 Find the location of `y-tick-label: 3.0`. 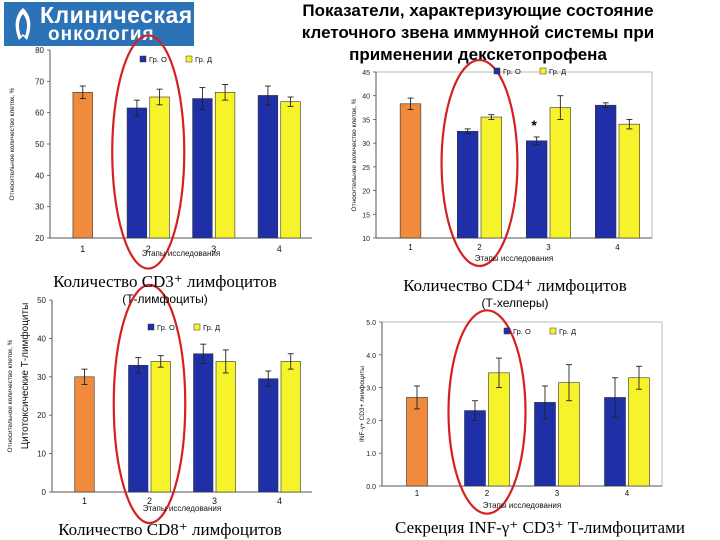

y-tick-label: 3.0 is located at coordinates (371, 389).